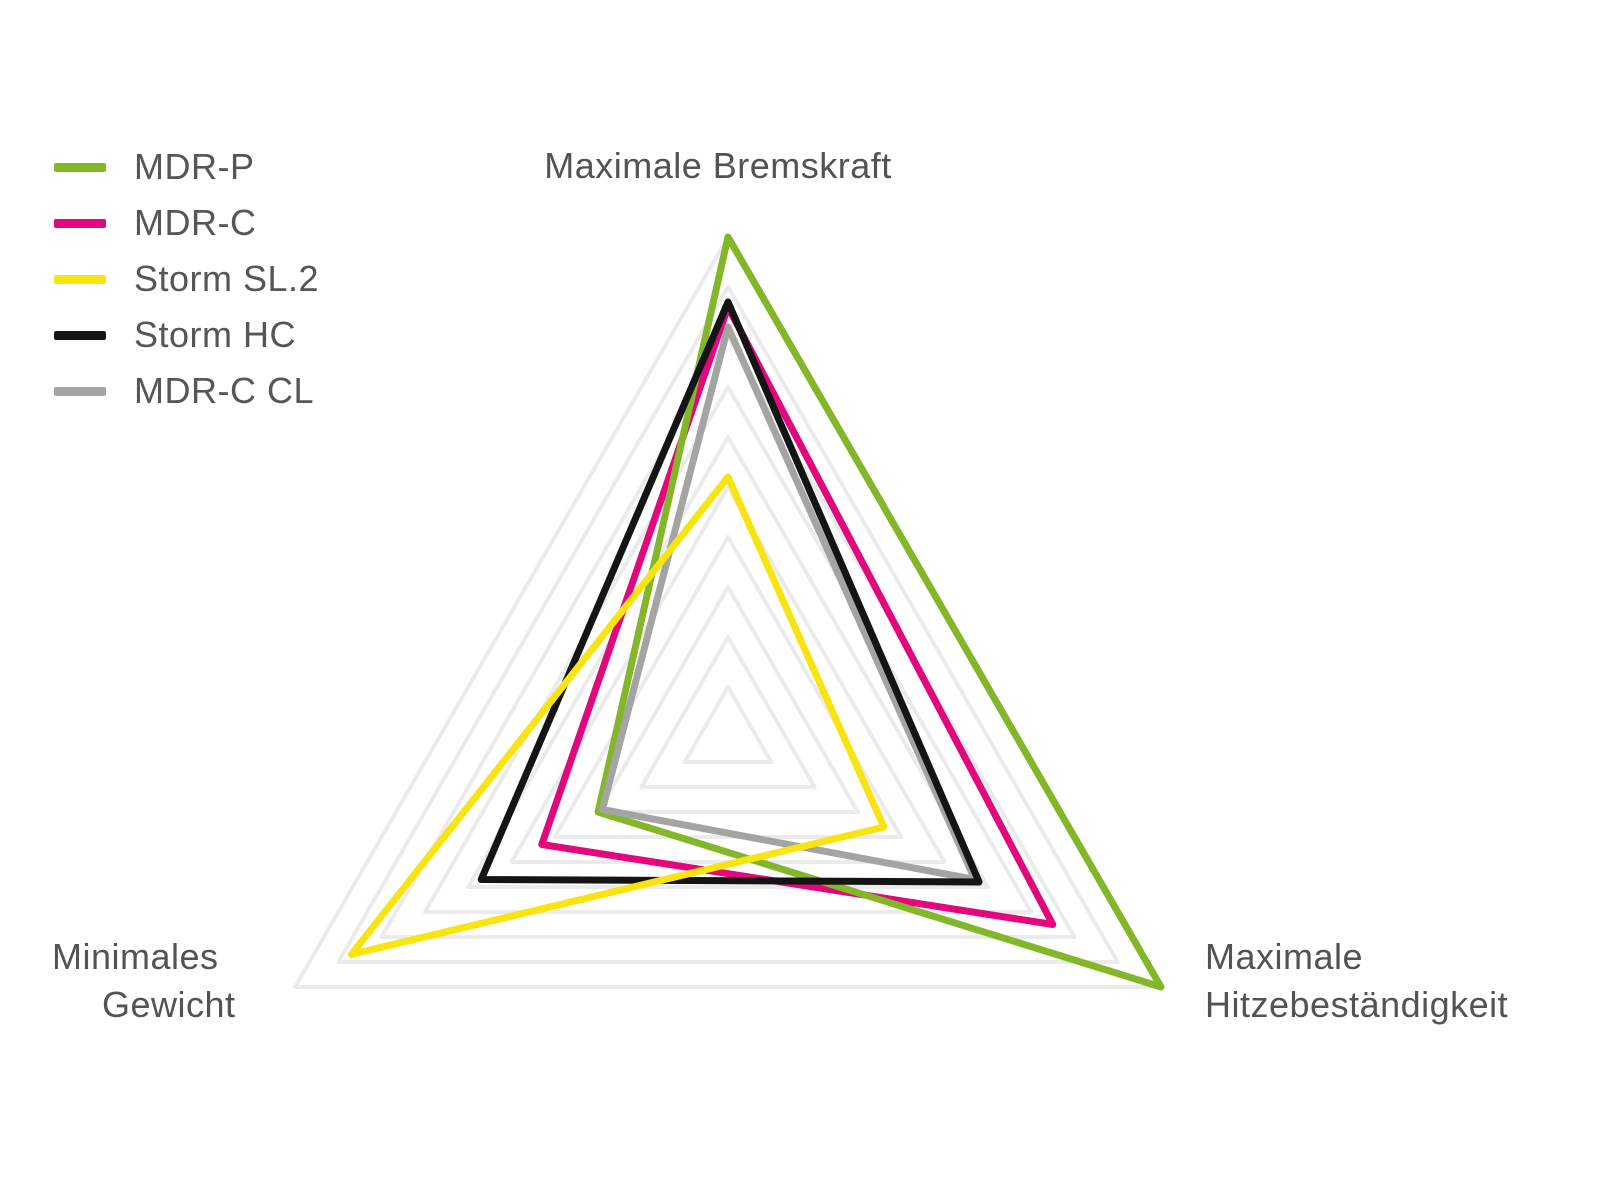 The height and width of the screenshot is (1200, 1600). I want to click on legend-item-mdr-p: MDR-P, so click(186, 167).